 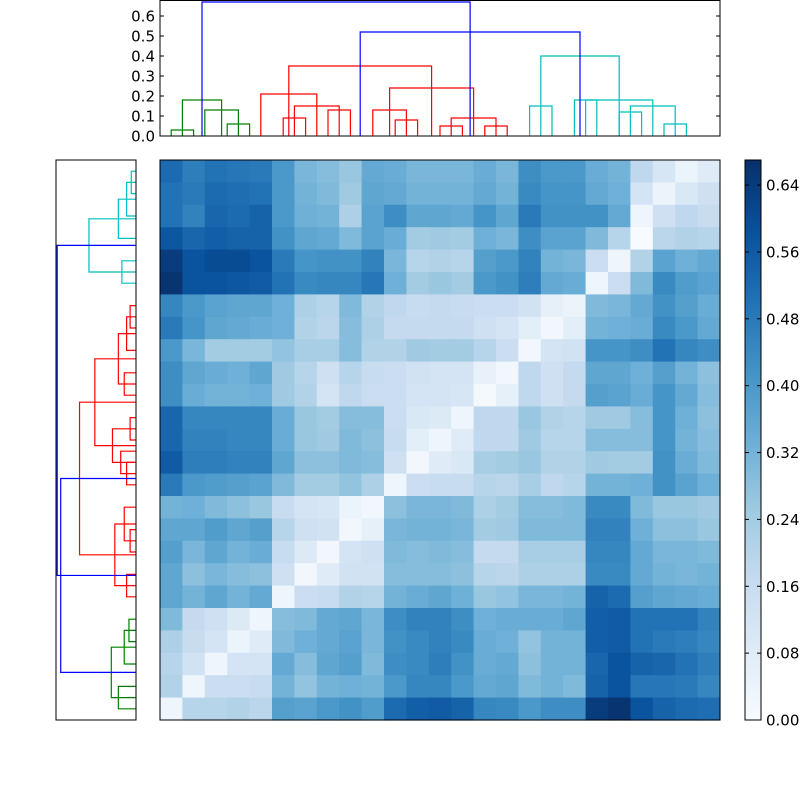 I want to click on left-dendrogram-link, so click(x=96, y=410).